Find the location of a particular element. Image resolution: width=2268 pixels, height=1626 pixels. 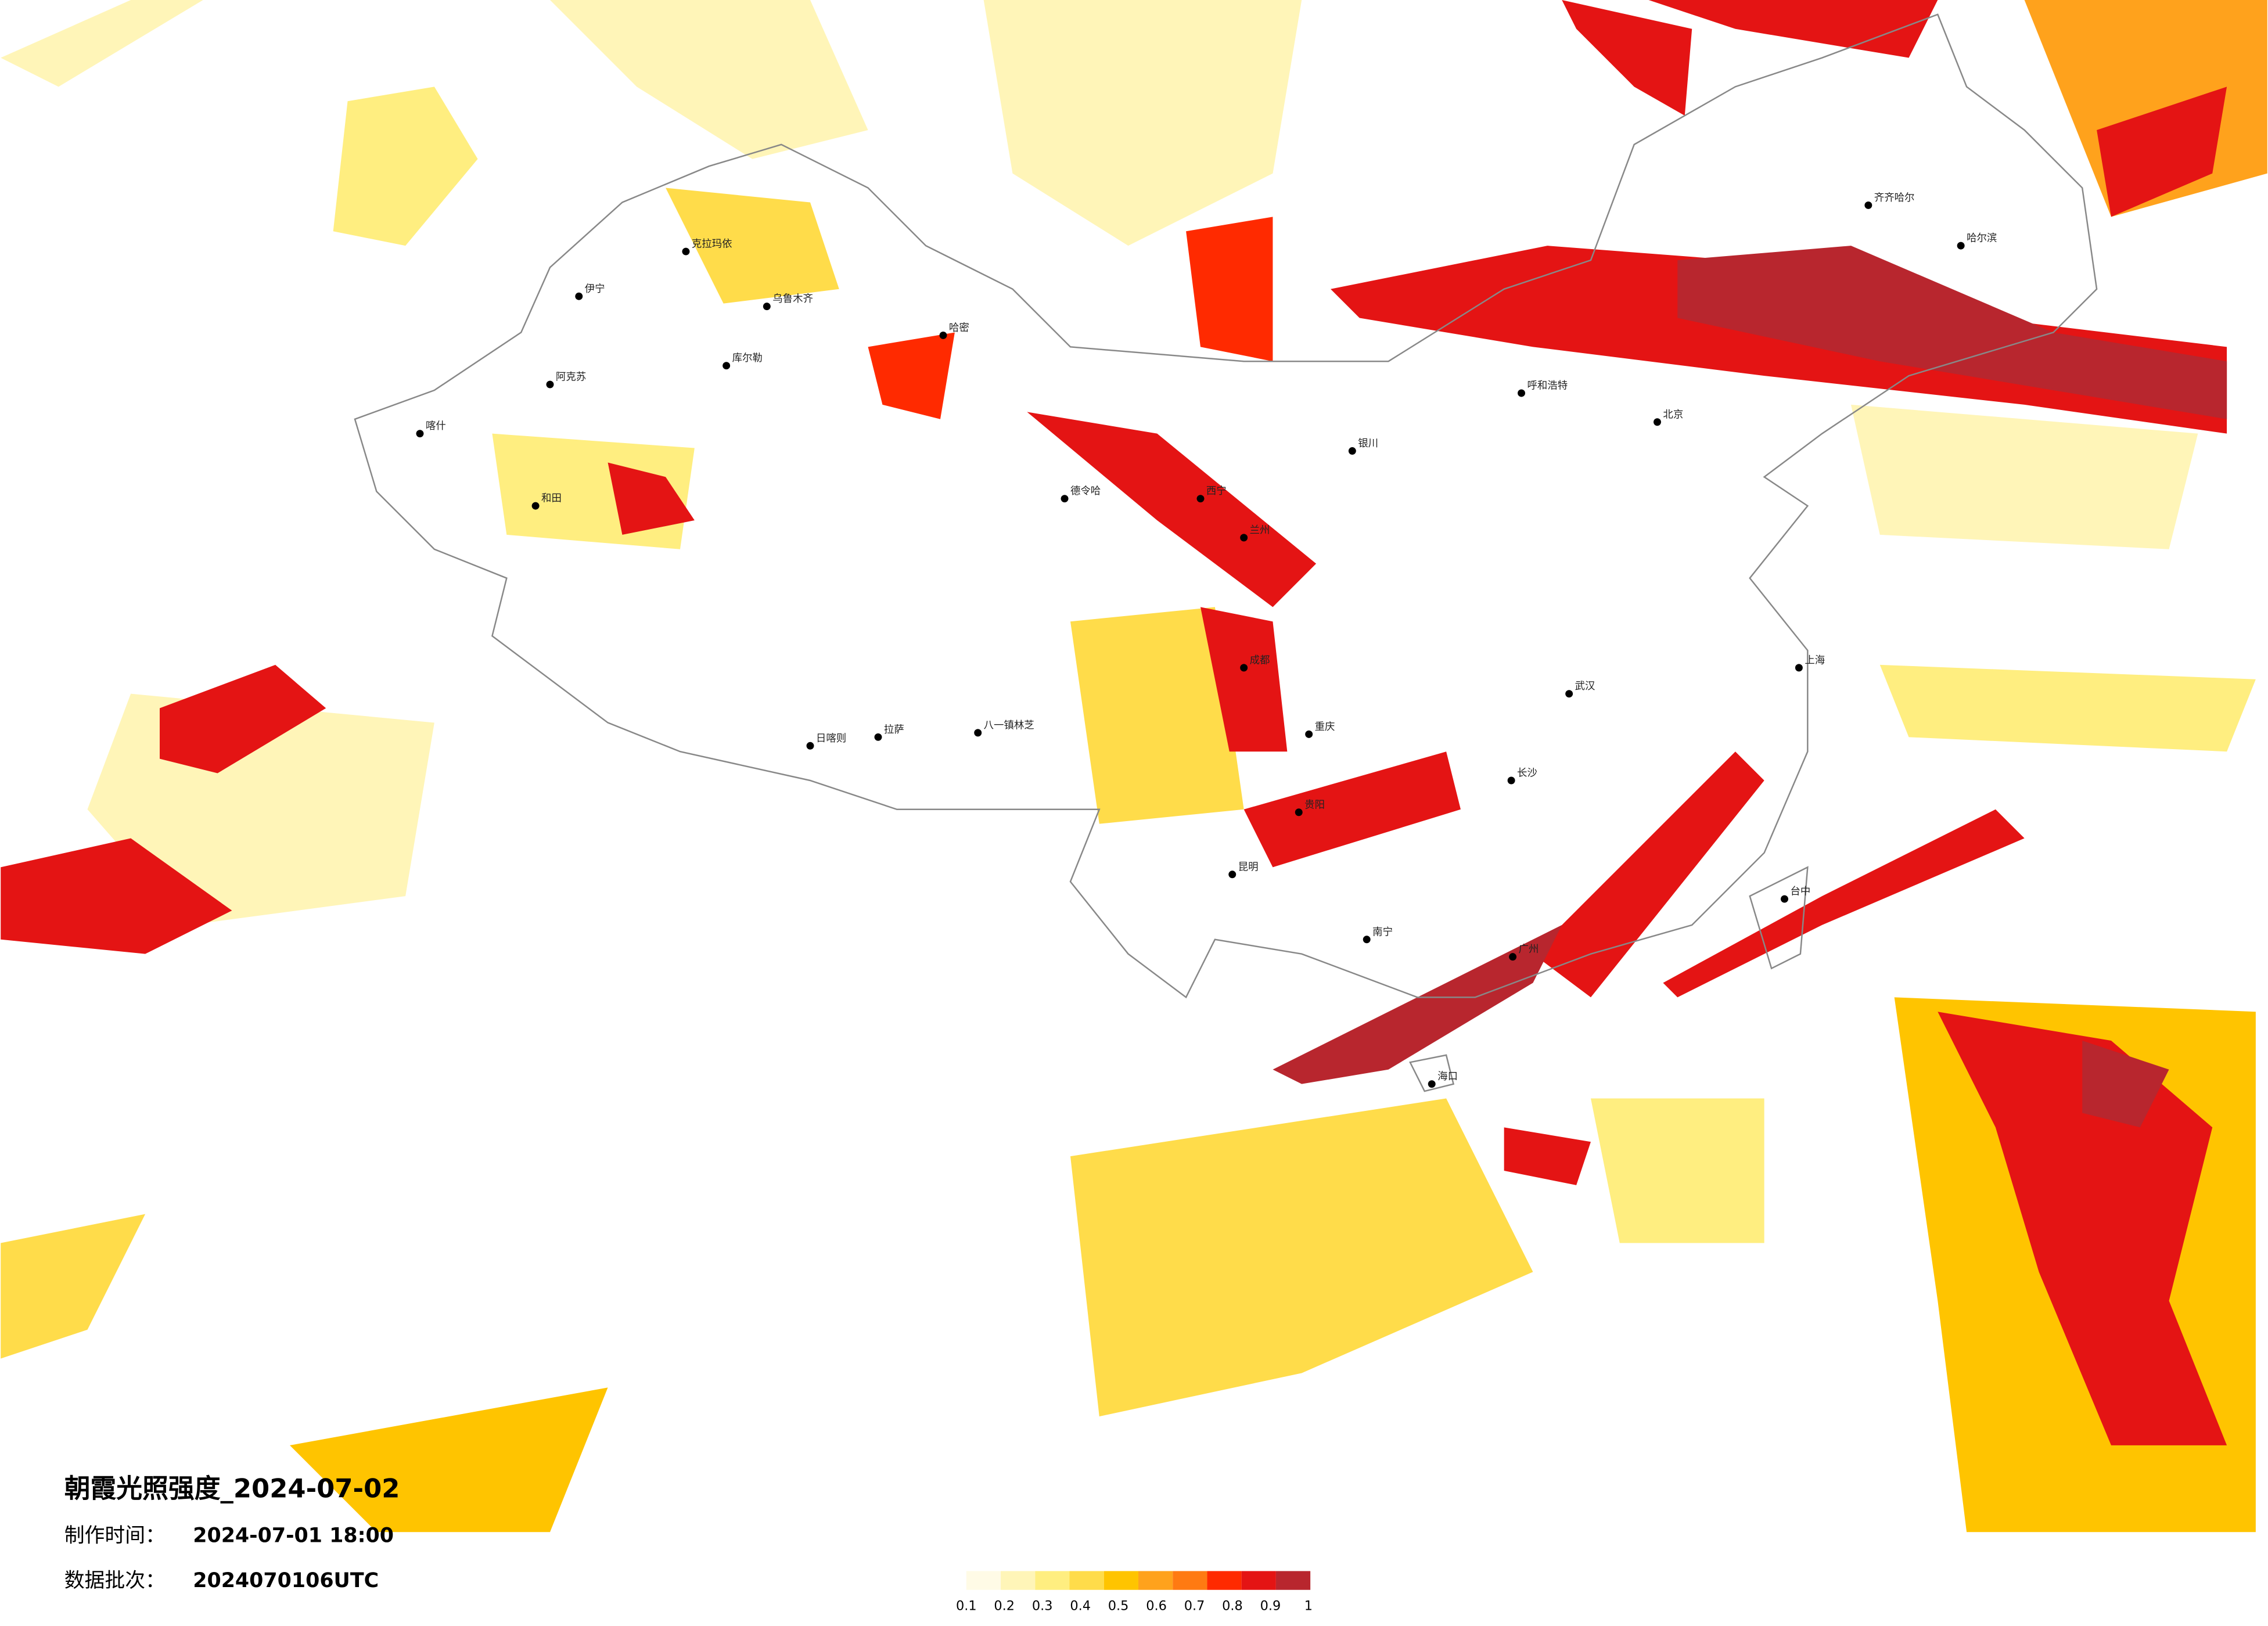

legend-label: 0.8 is located at coordinates (1232, 1606).